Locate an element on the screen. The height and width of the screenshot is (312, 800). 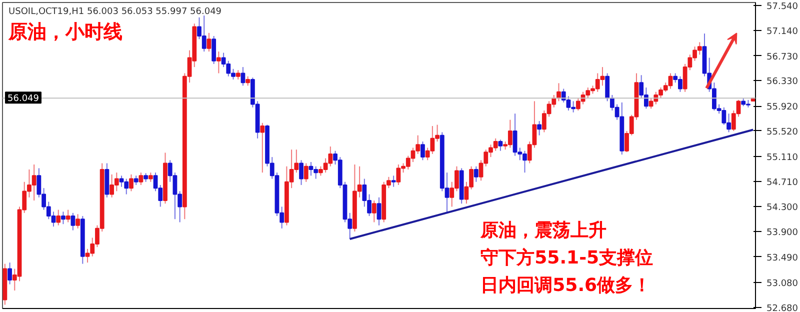
y-tick-label: 54.300 is located at coordinates (782, 208).